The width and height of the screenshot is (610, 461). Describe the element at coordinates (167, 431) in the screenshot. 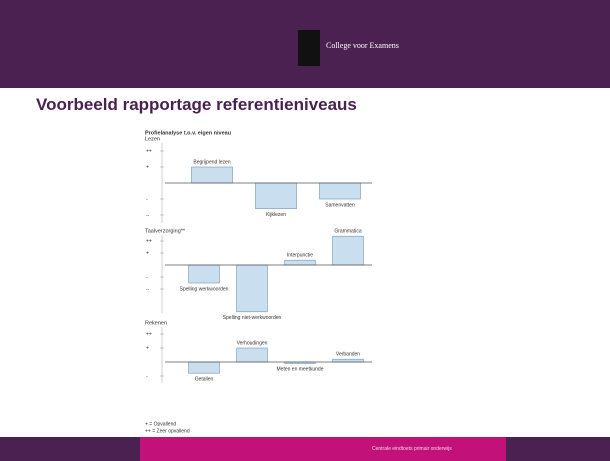

I see `legend-item: ++ = Zeer opvallend` at that location.